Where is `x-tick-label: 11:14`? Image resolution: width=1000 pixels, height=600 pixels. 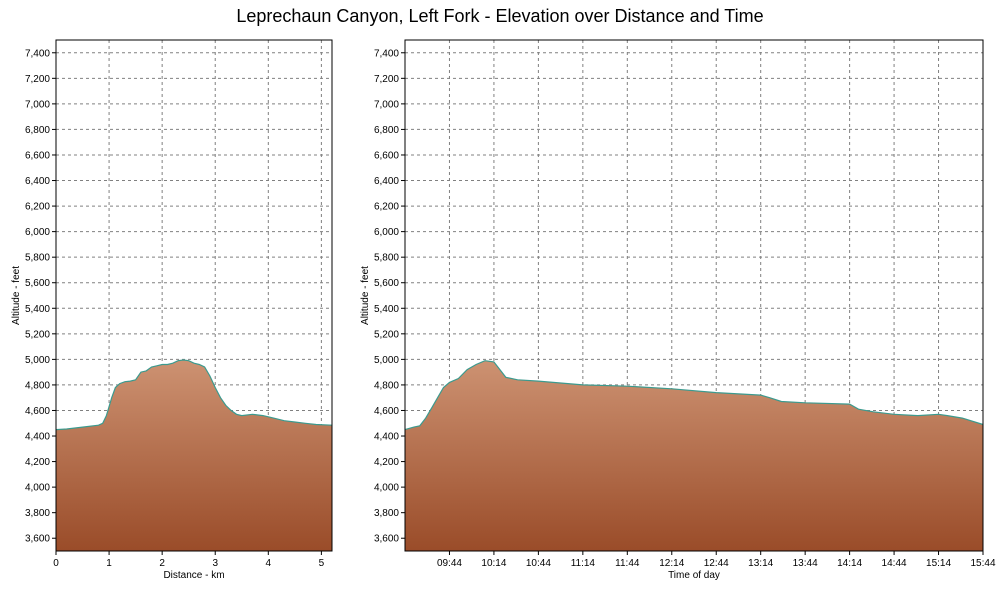
x-tick-label: 11:14 is located at coordinates (583, 563).